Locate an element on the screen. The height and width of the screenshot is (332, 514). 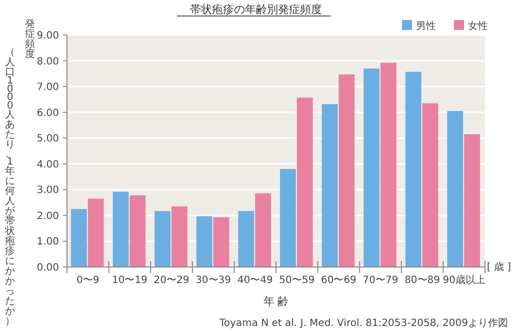
x-axis-title: 年 齢 is located at coordinates (276, 301).